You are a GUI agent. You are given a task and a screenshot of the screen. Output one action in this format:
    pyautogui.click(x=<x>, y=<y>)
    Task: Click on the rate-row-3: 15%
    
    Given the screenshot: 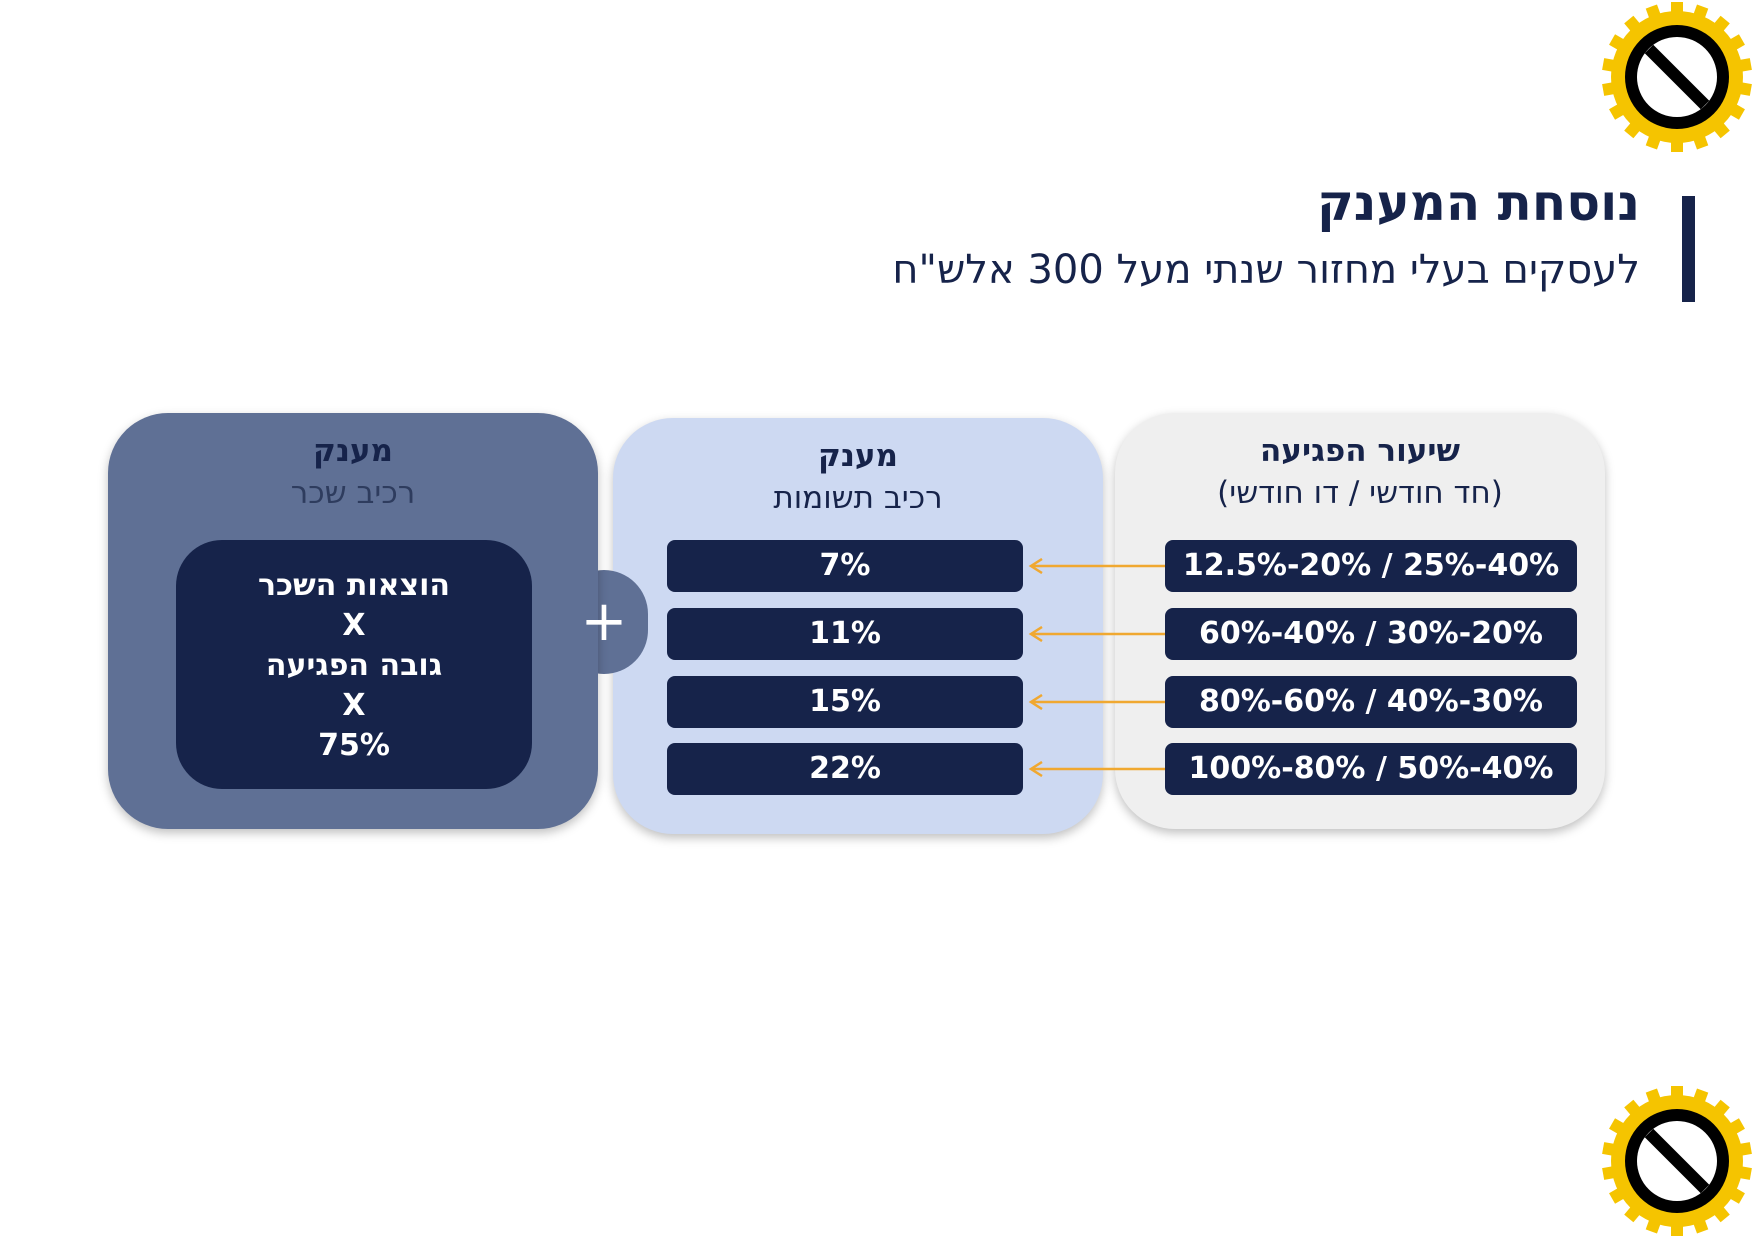 What is the action you would take?
    pyautogui.click(x=845, y=702)
    